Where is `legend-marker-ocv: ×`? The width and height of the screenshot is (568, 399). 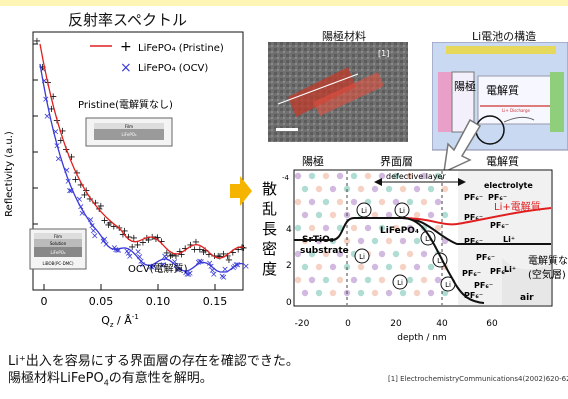
legend-marker-ocv: × is located at coordinates (126, 68).